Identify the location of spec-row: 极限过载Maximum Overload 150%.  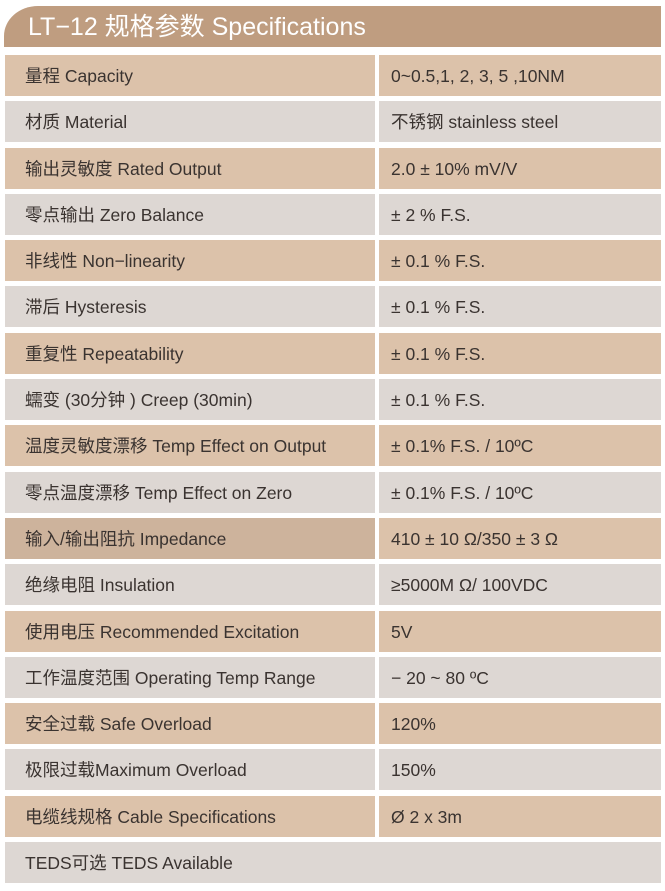
(333, 770).